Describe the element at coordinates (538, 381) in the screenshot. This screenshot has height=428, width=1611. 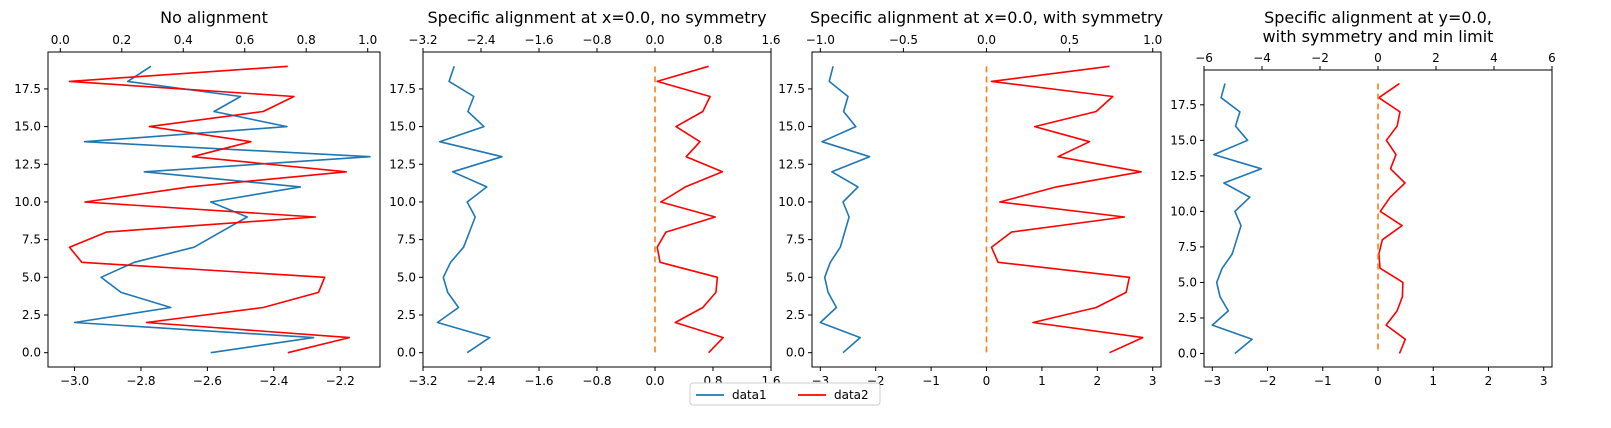
I see `x-bottom-tick-label: −1.6` at that location.